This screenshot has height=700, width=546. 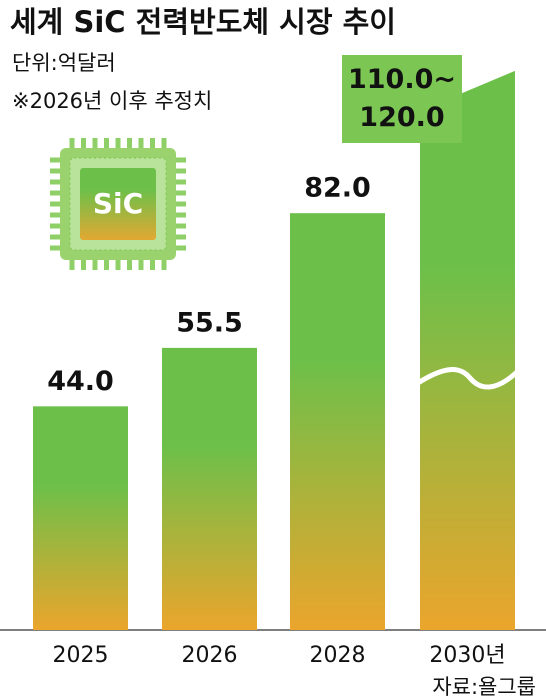 What do you see at coordinates (338, 655) in the screenshot?
I see `x-tick-label: 2028` at bounding box center [338, 655].